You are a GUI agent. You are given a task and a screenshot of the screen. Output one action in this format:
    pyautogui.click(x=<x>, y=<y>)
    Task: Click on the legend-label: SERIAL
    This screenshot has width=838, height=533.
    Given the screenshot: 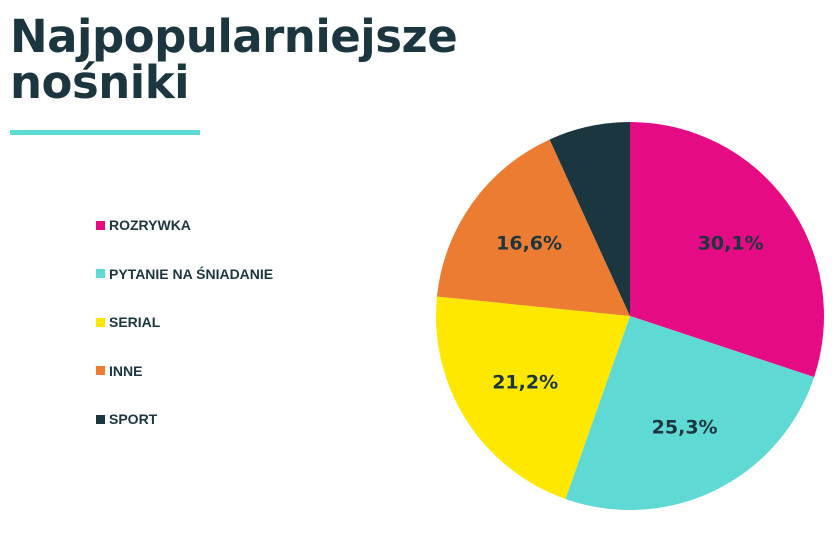 What is the action you would take?
    pyautogui.click(x=135, y=322)
    